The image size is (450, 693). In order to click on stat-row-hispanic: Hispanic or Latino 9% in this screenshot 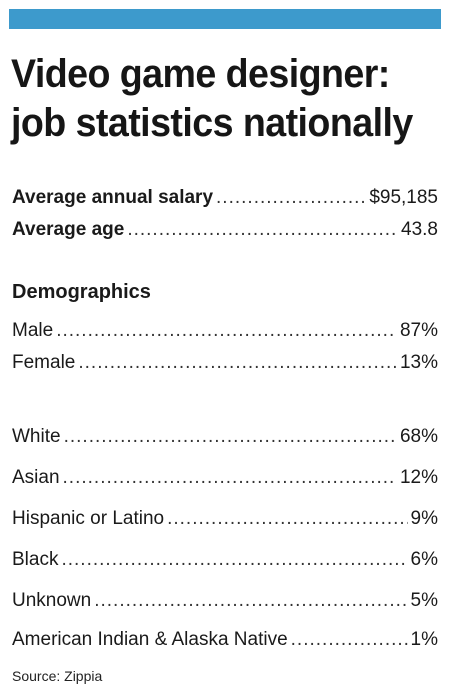, I will do `click(225, 519)`.